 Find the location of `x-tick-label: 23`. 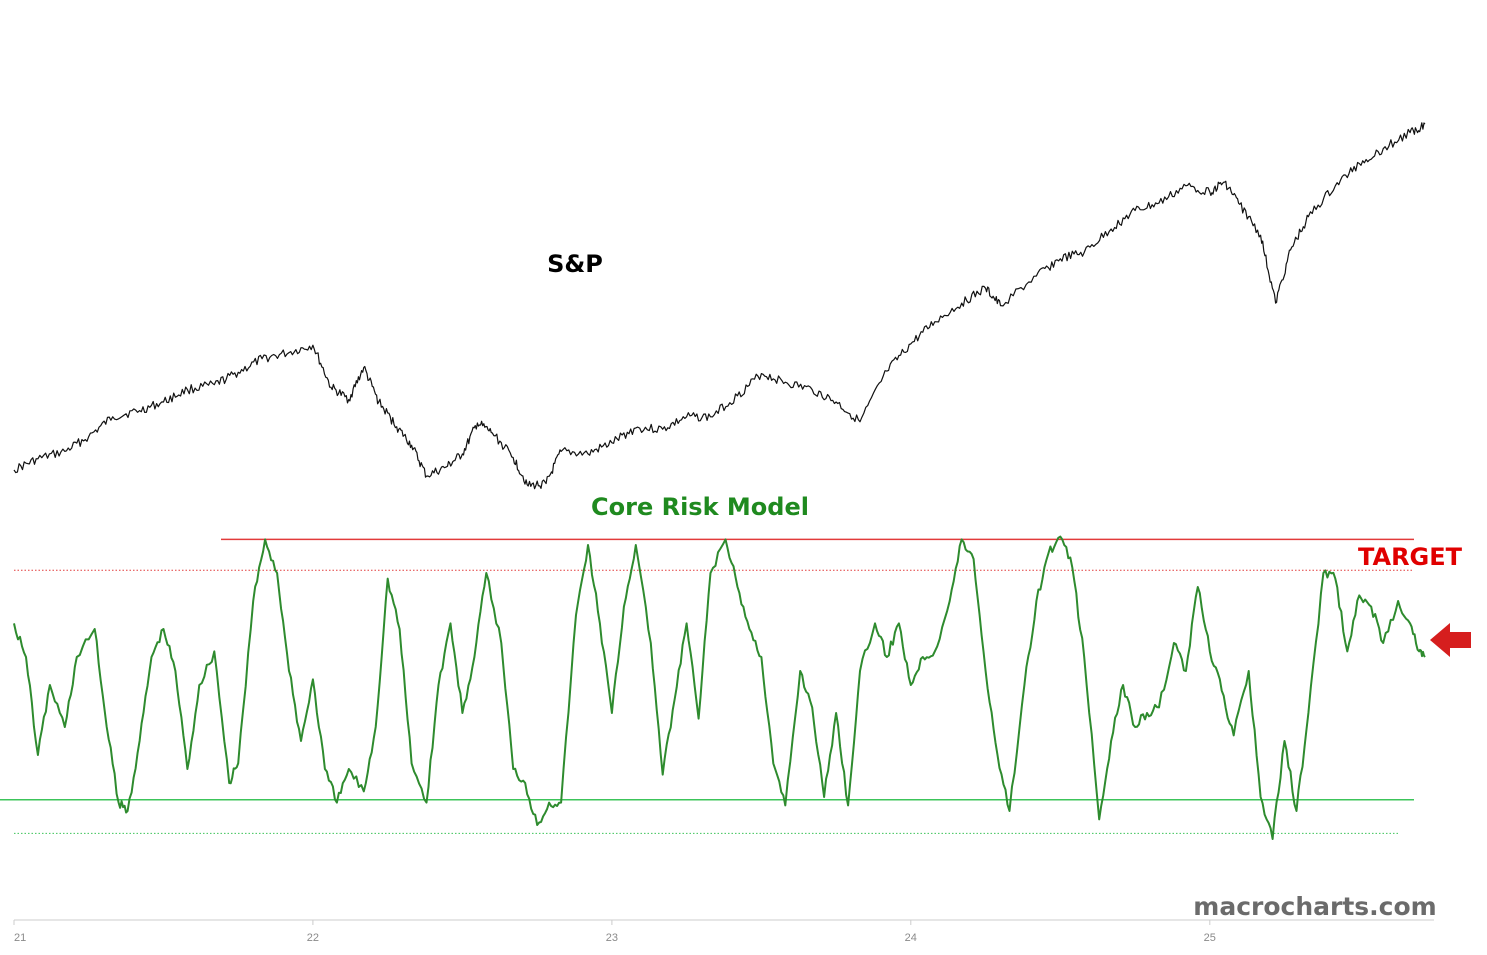

x-tick-label: 23 is located at coordinates (612, 938).